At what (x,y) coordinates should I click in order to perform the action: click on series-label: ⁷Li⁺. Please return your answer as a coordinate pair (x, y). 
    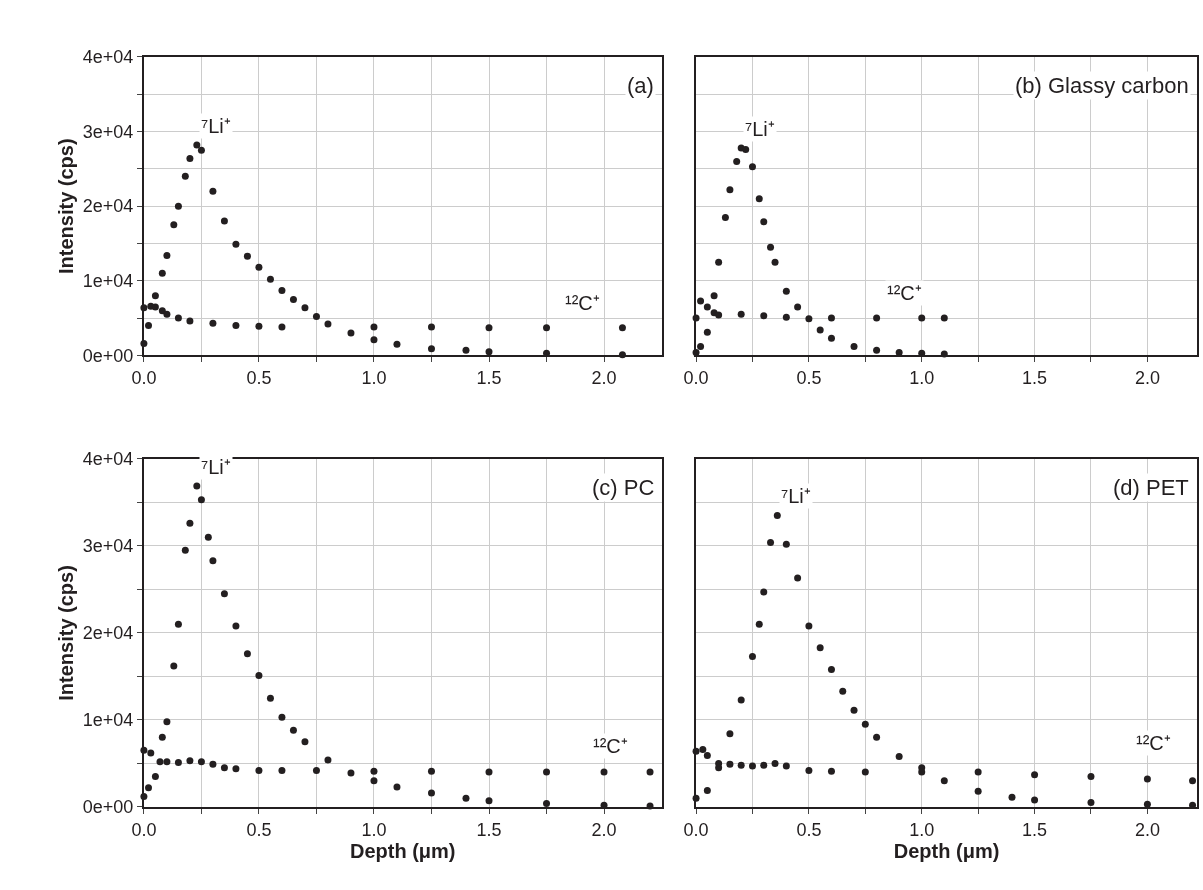
    Looking at the image, I should click on (216, 126).